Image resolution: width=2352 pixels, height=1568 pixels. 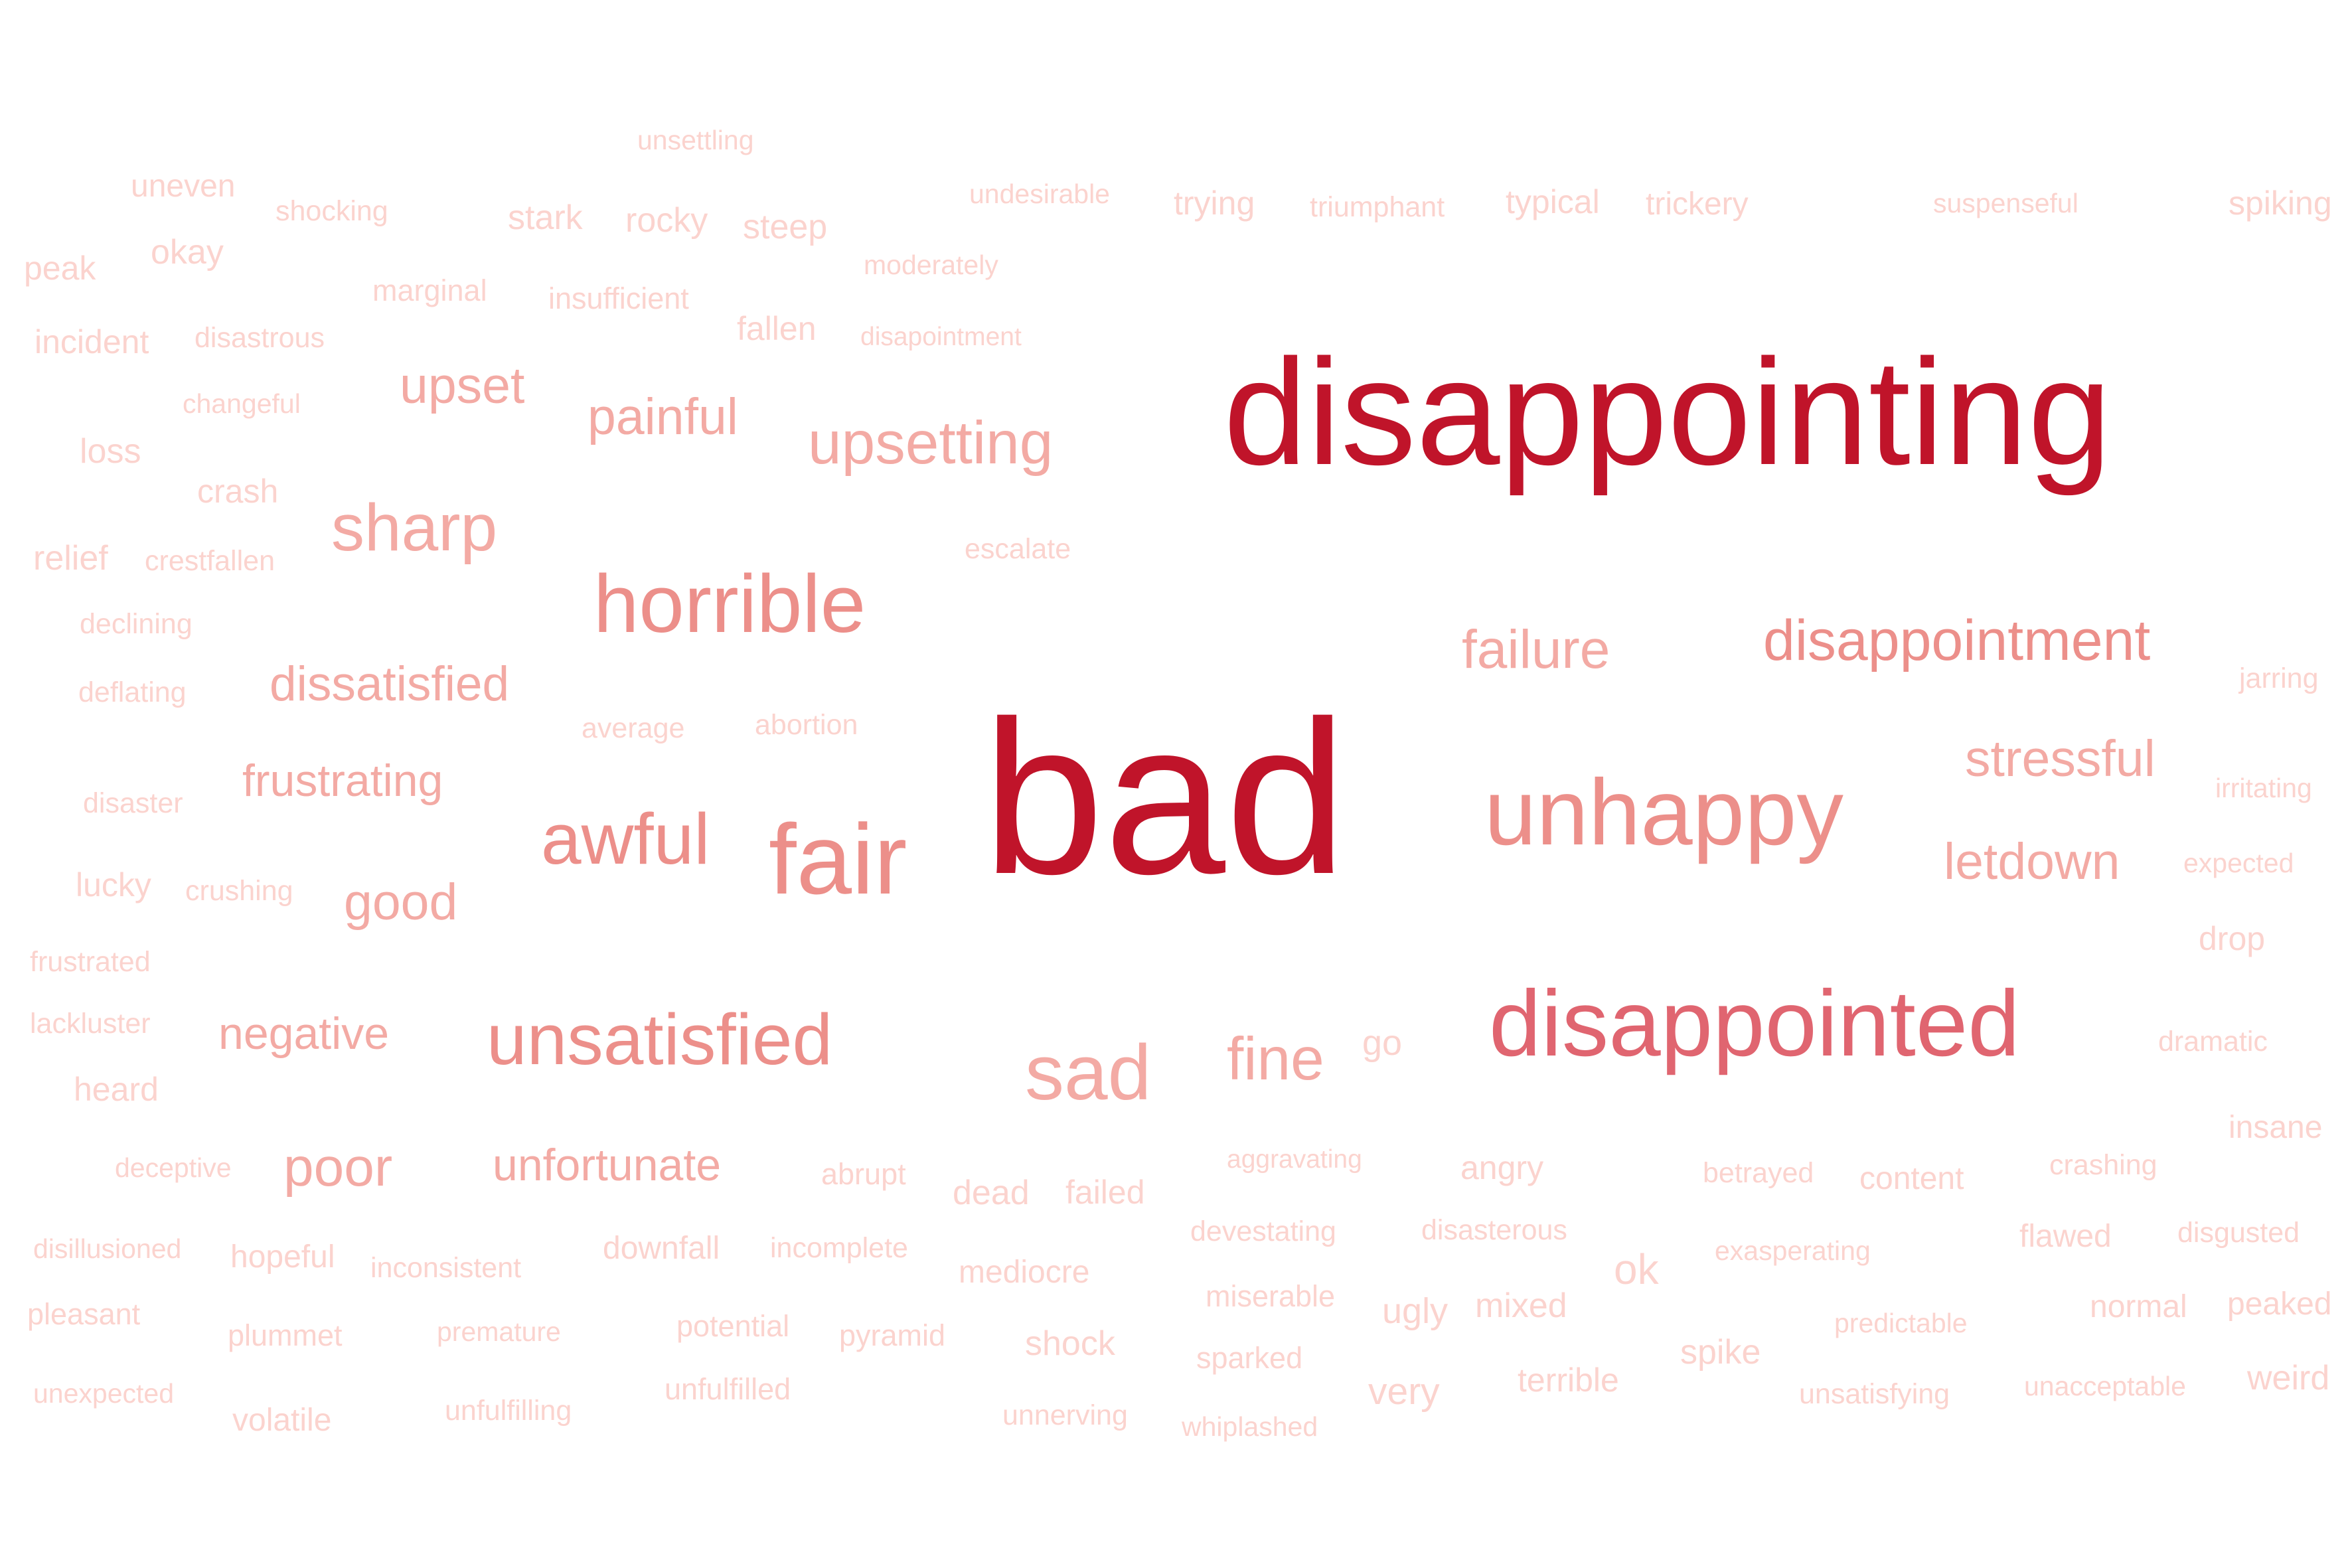 What do you see at coordinates (785, 227) in the screenshot?
I see `word-steep: steep` at bounding box center [785, 227].